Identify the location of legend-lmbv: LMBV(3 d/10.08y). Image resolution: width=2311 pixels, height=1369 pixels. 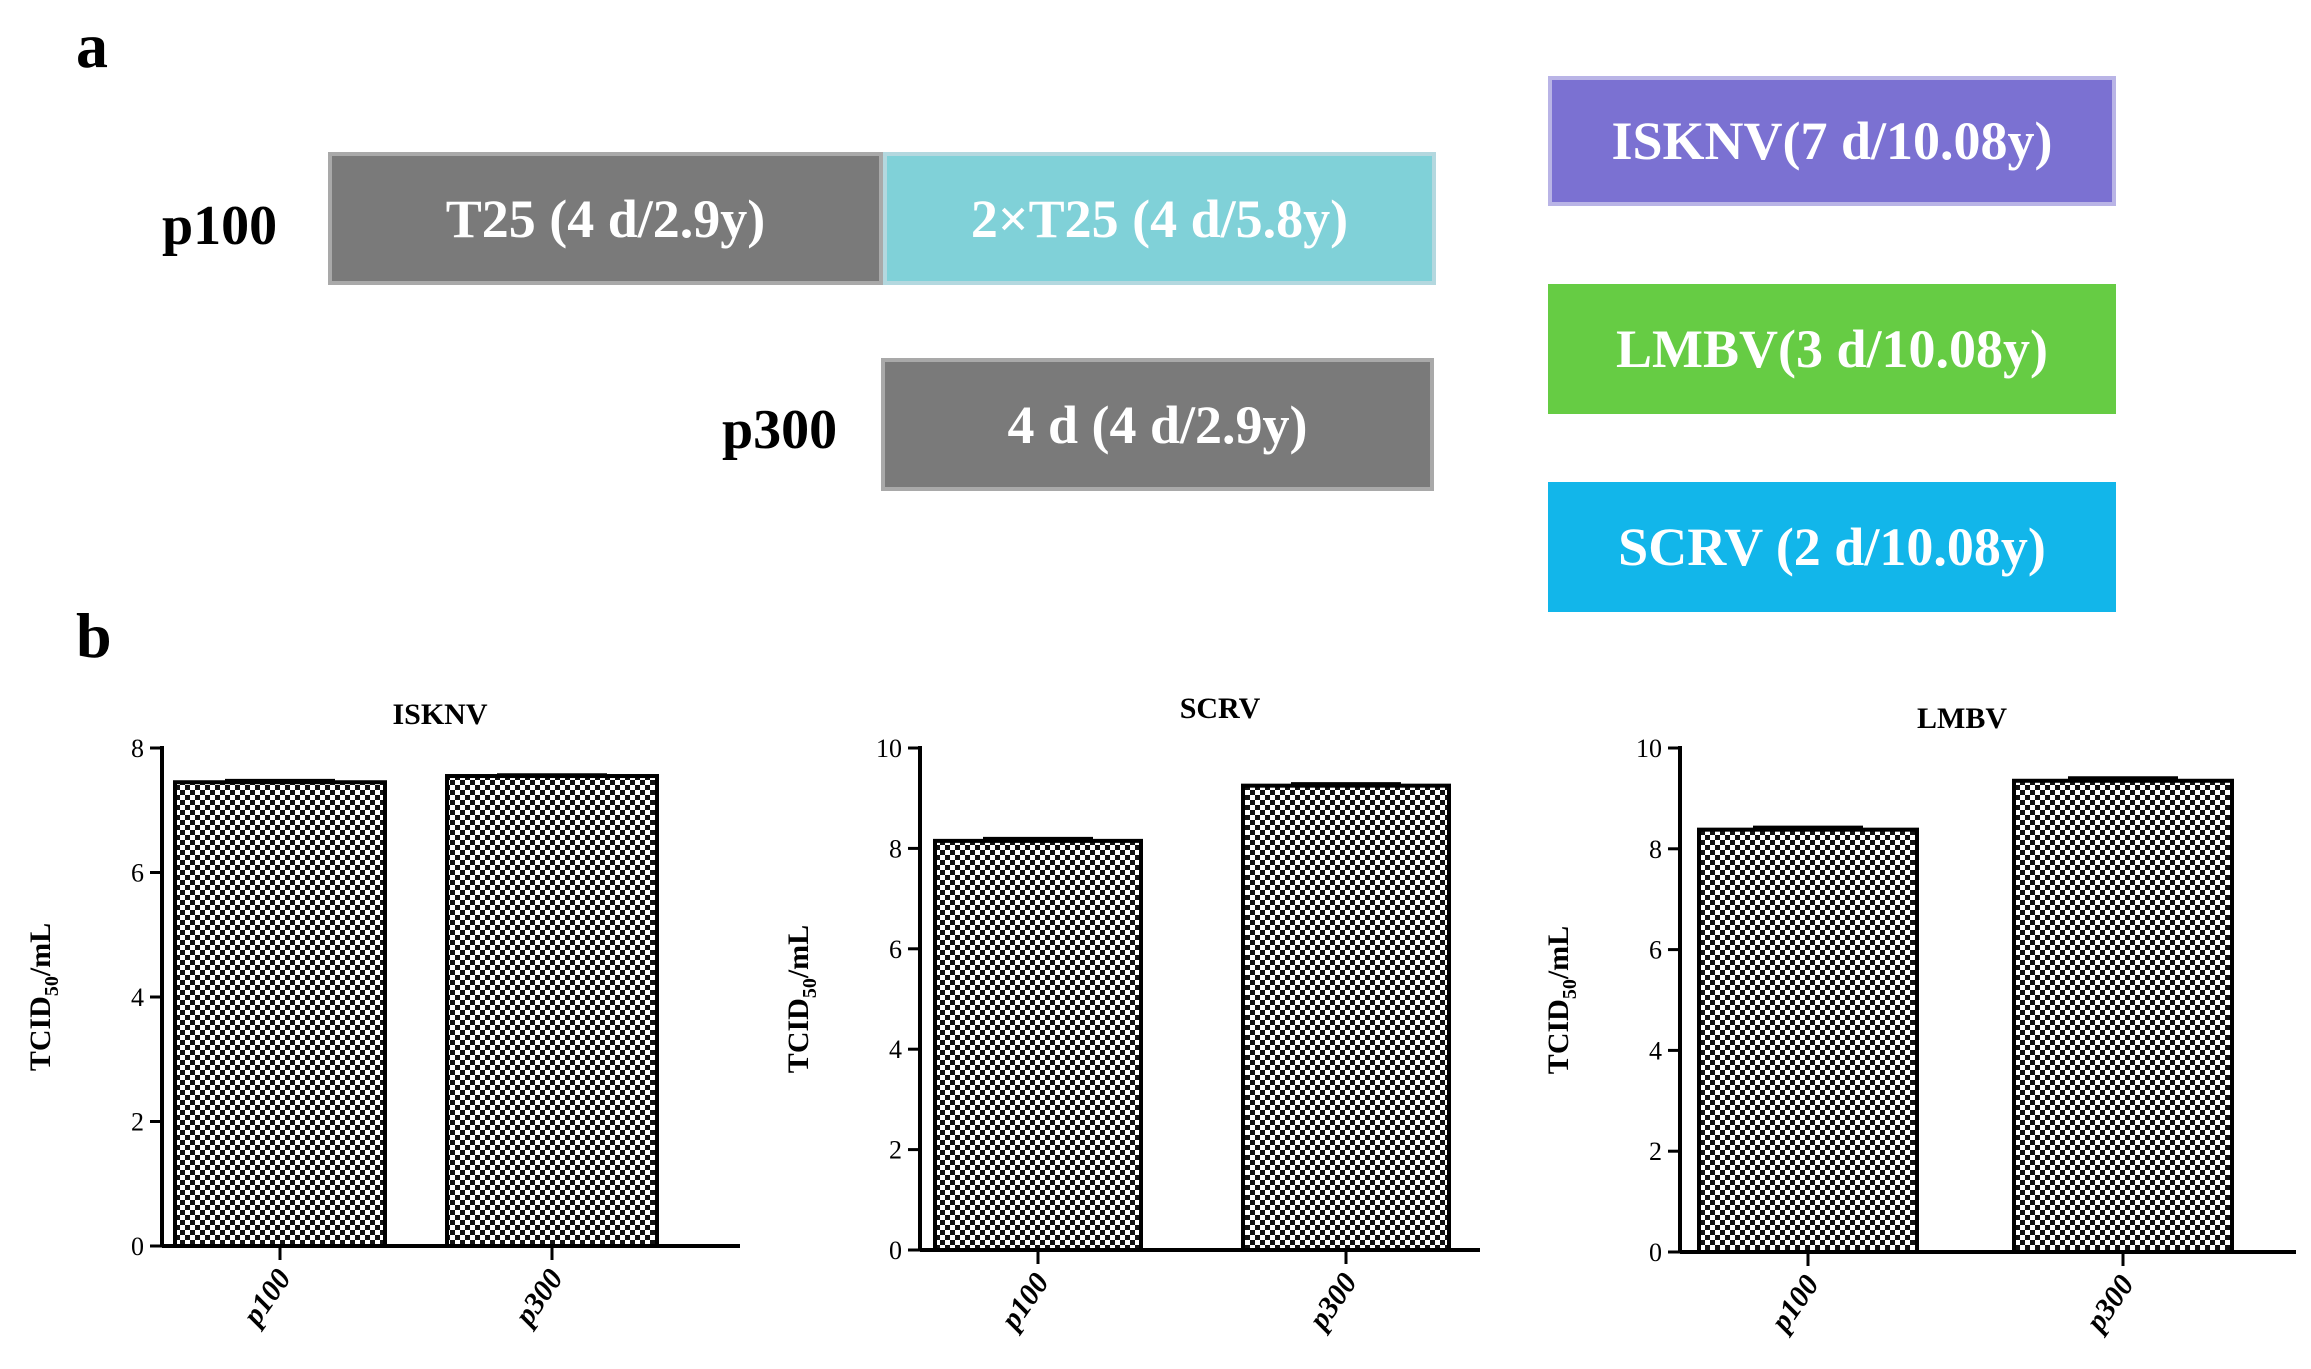
(1832, 349).